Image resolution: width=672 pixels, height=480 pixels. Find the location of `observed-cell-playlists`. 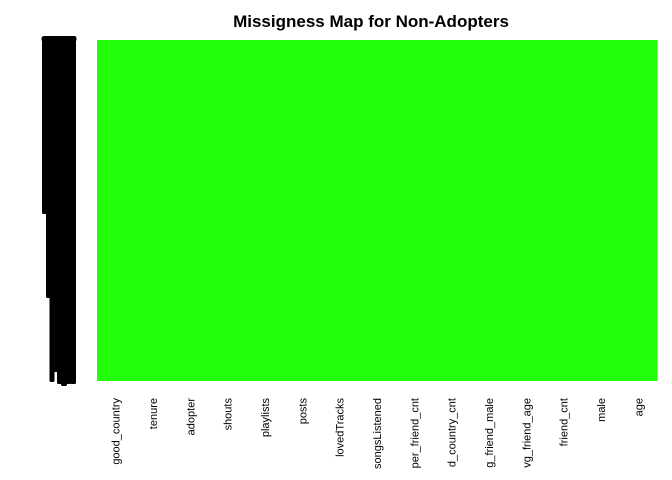

observed-cell-playlists is located at coordinates (265, 210).